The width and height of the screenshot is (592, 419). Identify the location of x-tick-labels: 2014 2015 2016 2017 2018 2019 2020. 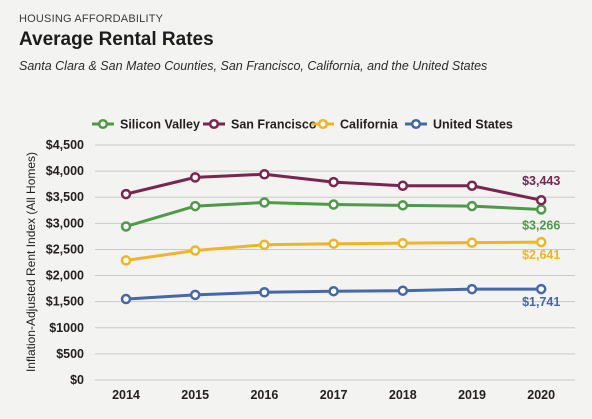
(333, 395).